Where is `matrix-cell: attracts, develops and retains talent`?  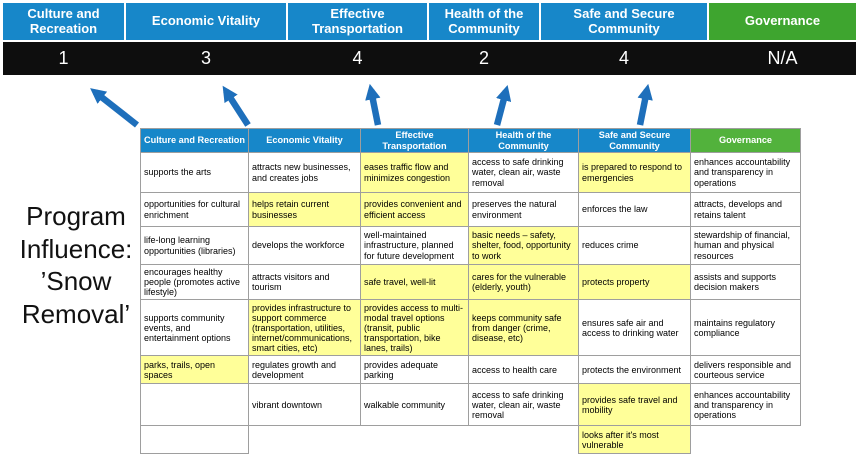
matrix-cell: attracts, develops and retains talent is located at coordinates (745, 209).